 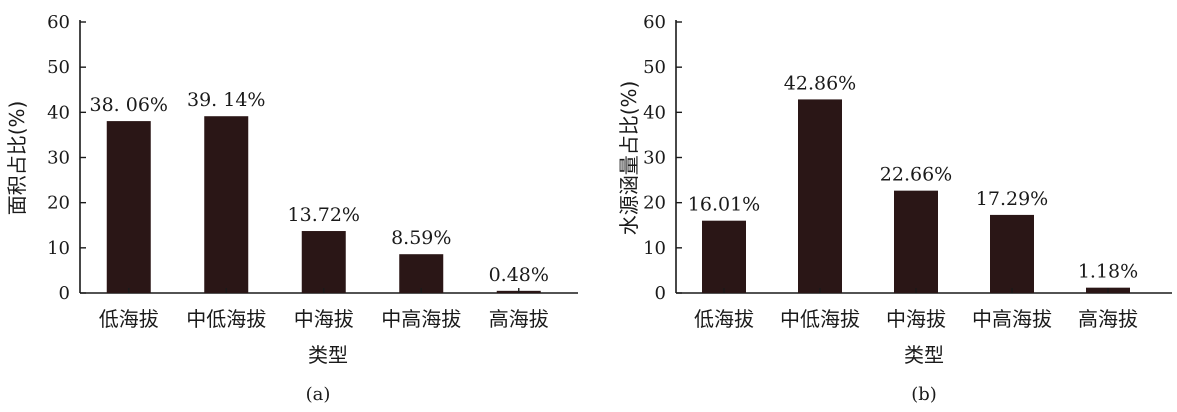 I want to click on data-label: 39. 14%, so click(x=226, y=100).